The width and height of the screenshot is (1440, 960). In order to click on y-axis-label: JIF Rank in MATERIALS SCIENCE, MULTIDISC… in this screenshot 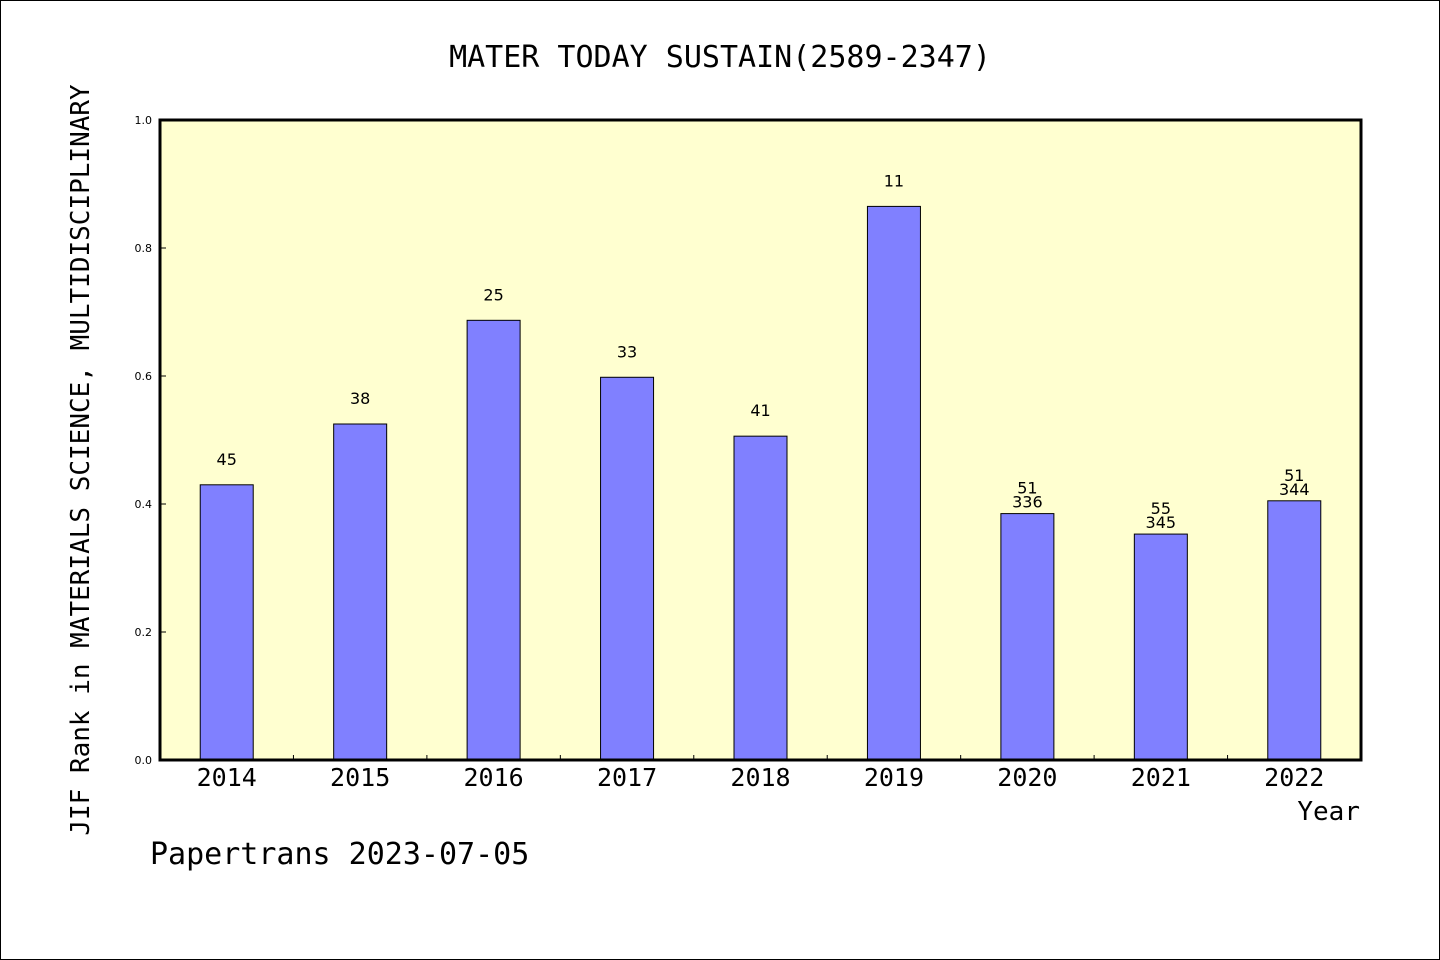, I will do `click(81, 460)`.